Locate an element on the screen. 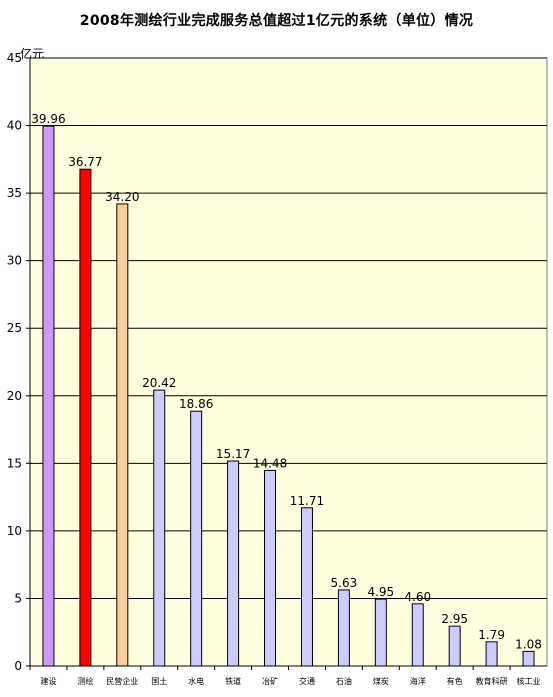 The height and width of the screenshot is (697, 553). category-label: 民营企业 is located at coordinates (122, 681).